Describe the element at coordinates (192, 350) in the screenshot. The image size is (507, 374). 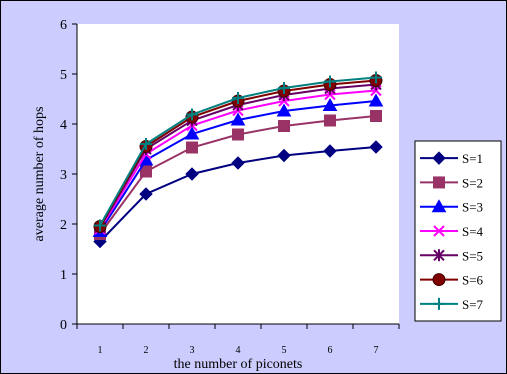
I see `x-tick-label: 3` at that location.